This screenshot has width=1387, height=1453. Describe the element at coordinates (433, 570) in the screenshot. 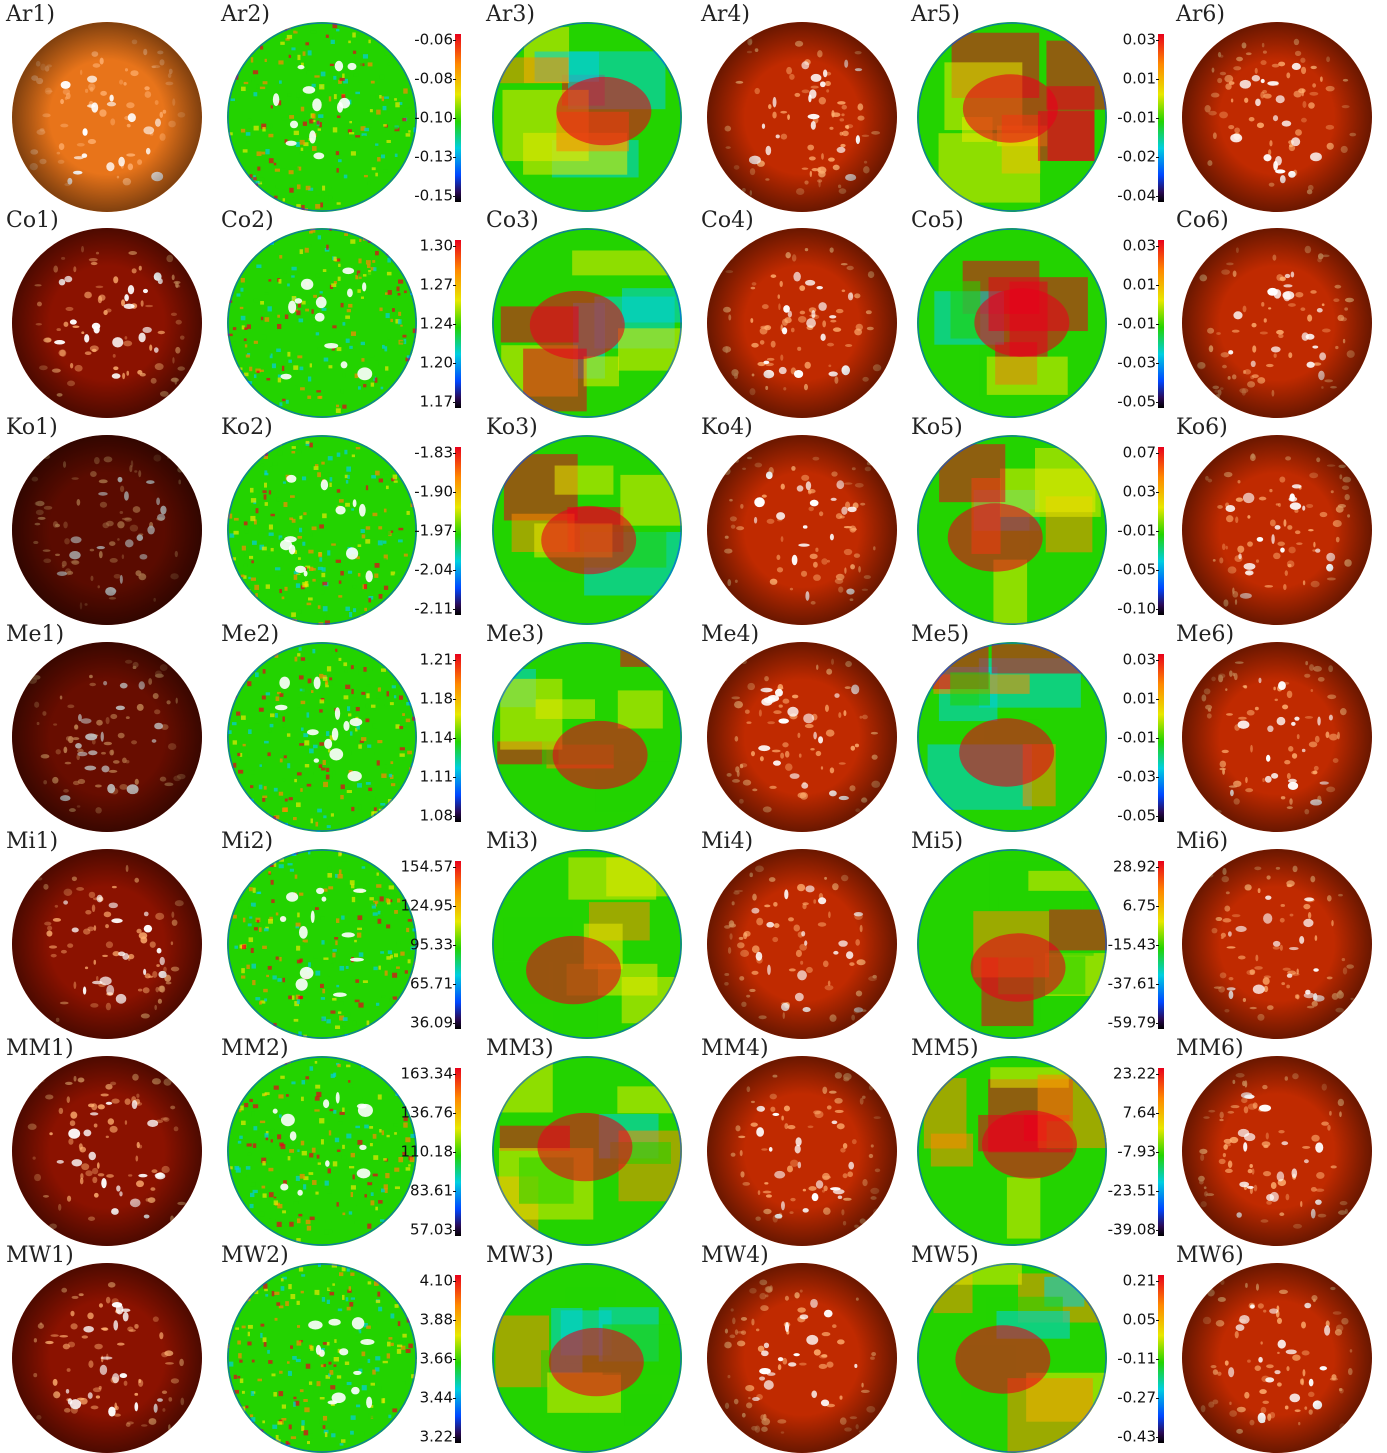

I see `colorbar-tick-label: -2.04` at that location.